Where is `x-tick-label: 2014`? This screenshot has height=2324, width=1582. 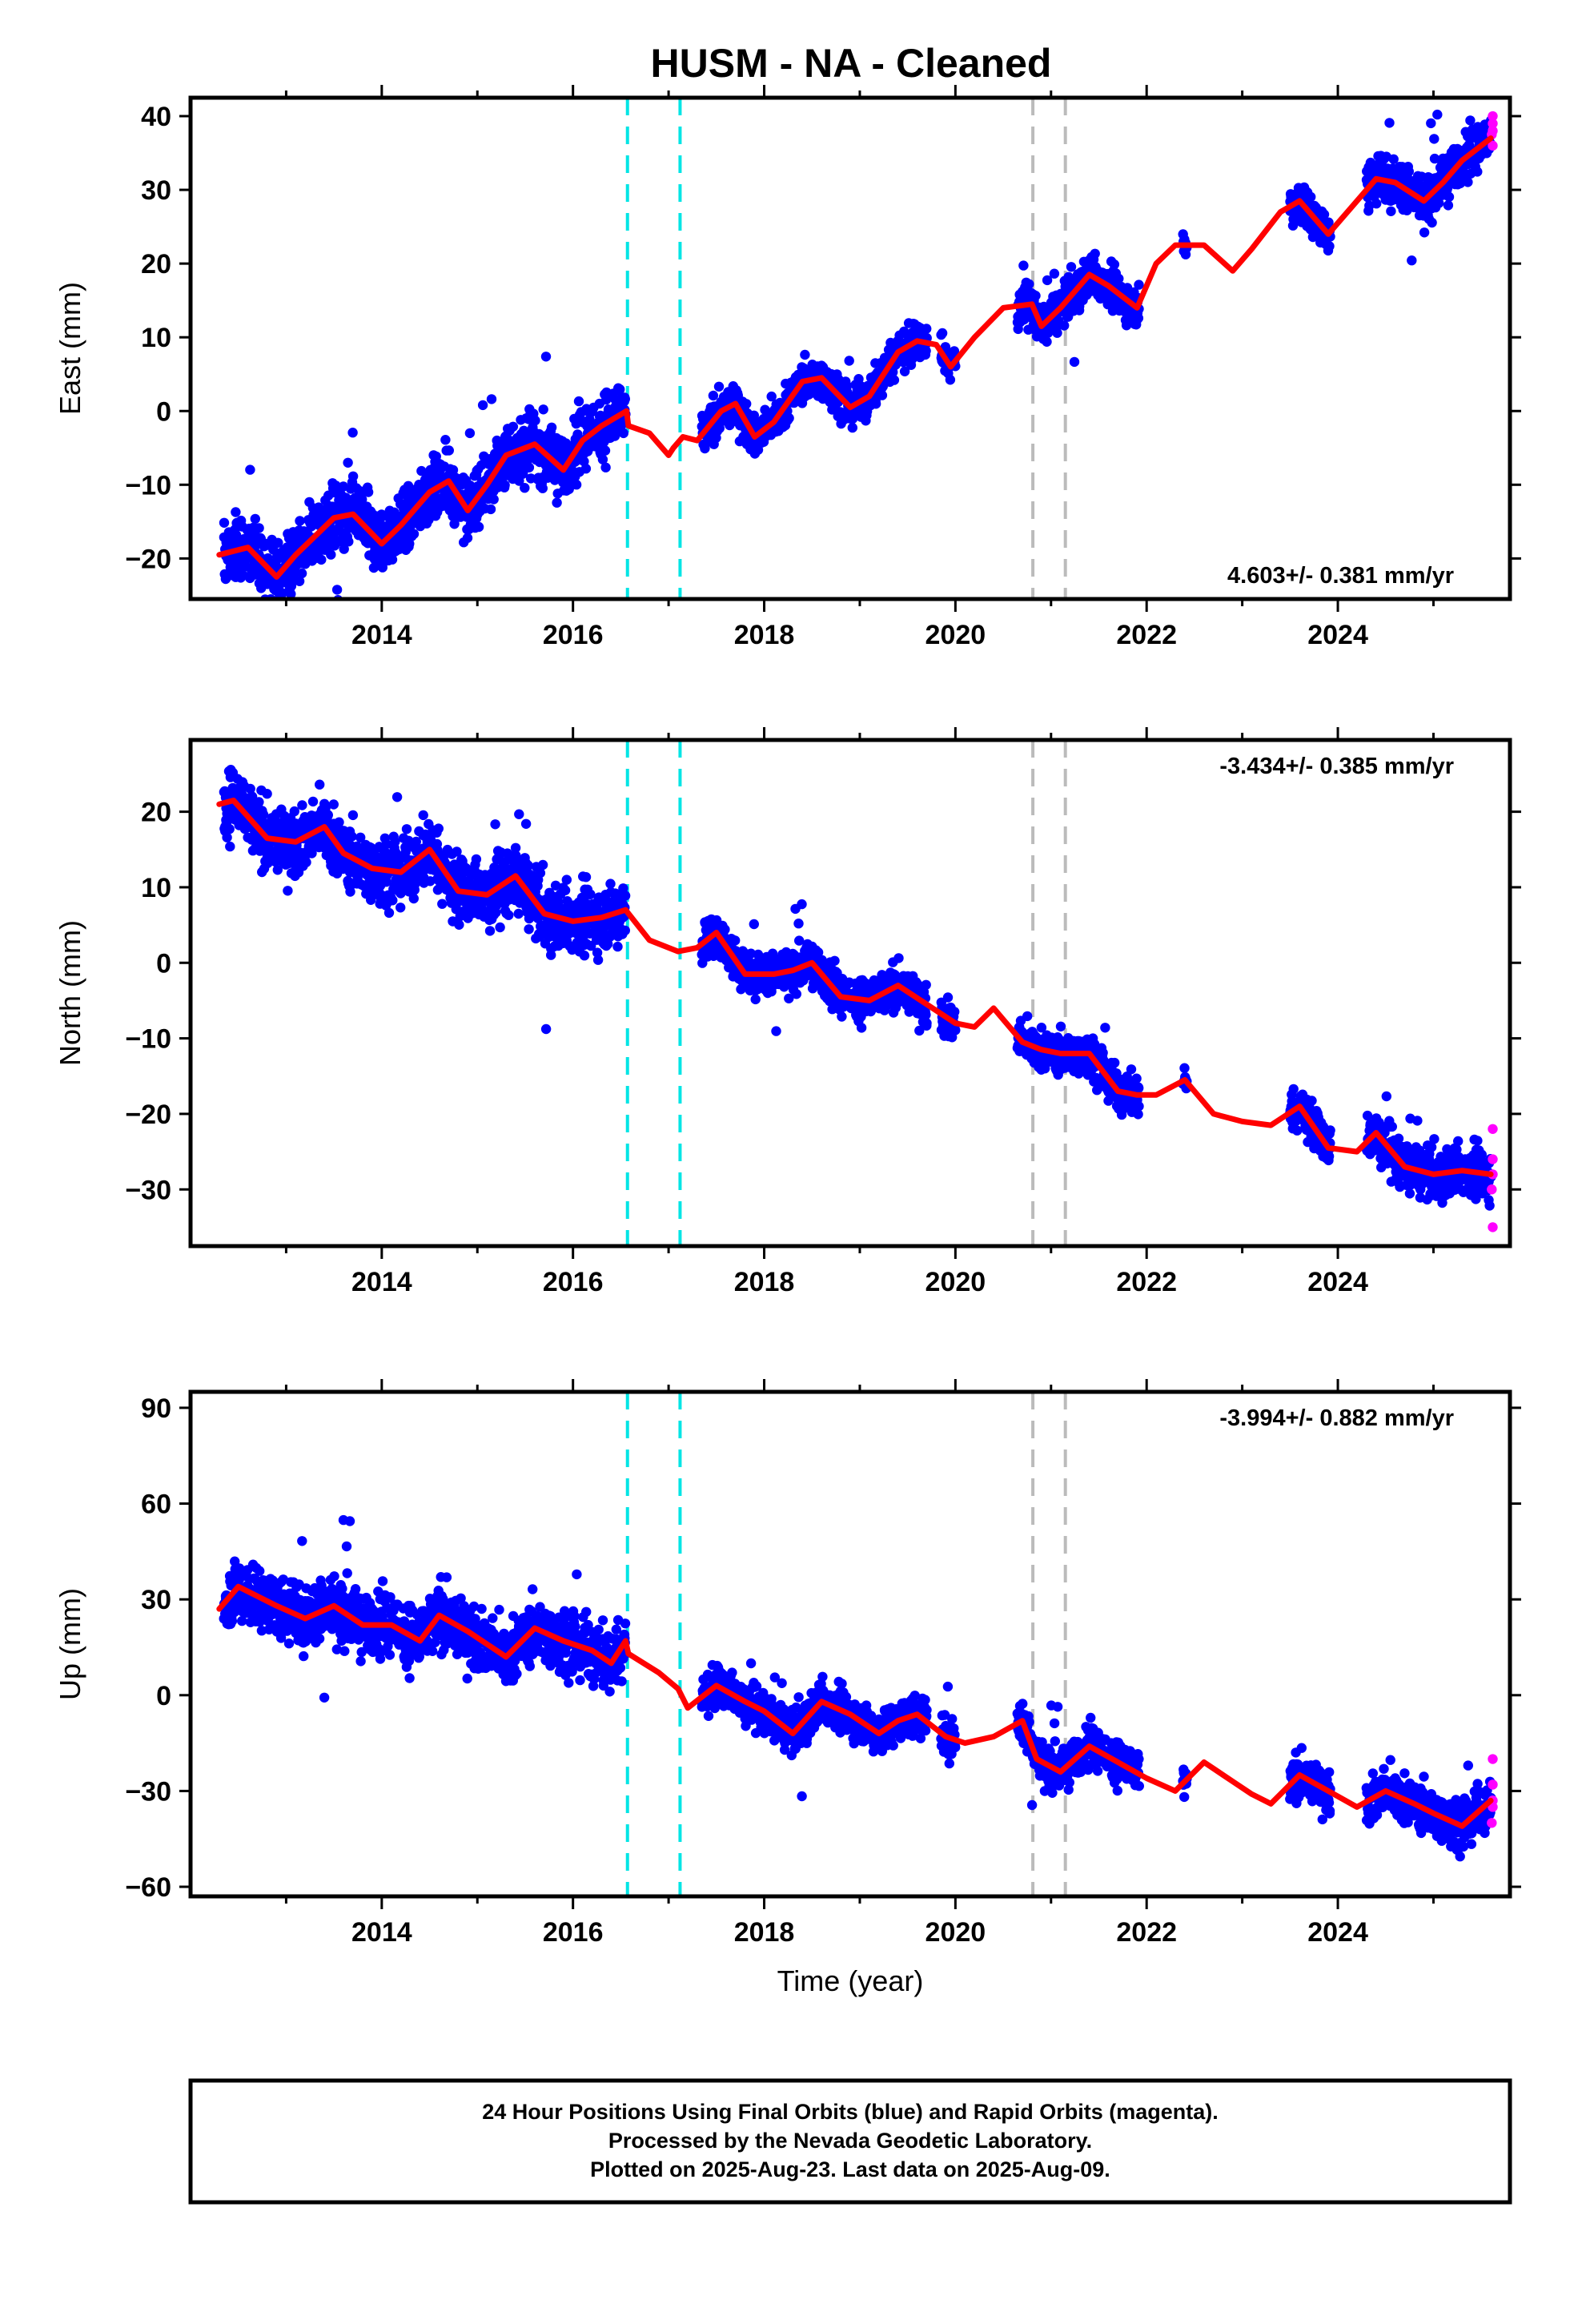 x-tick-label: 2014 is located at coordinates (382, 635).